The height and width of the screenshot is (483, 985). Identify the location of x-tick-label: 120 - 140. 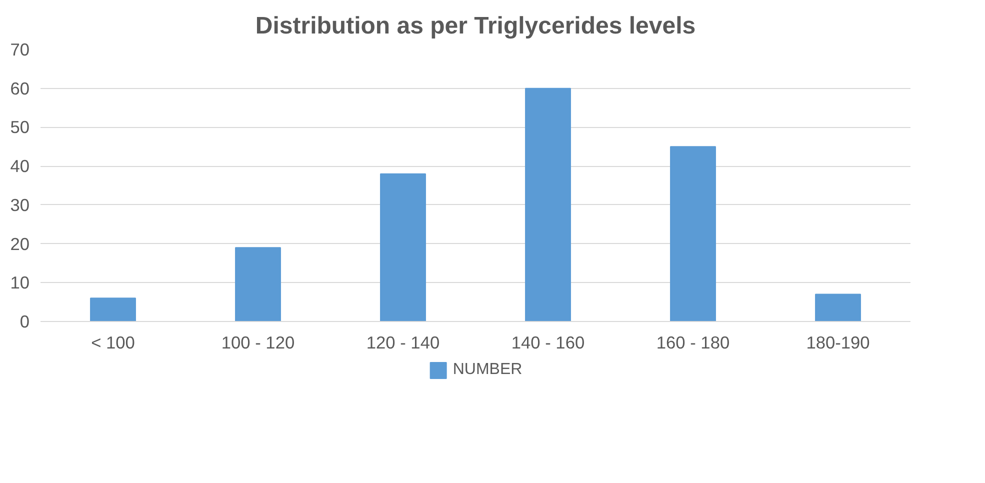
(403, 342).